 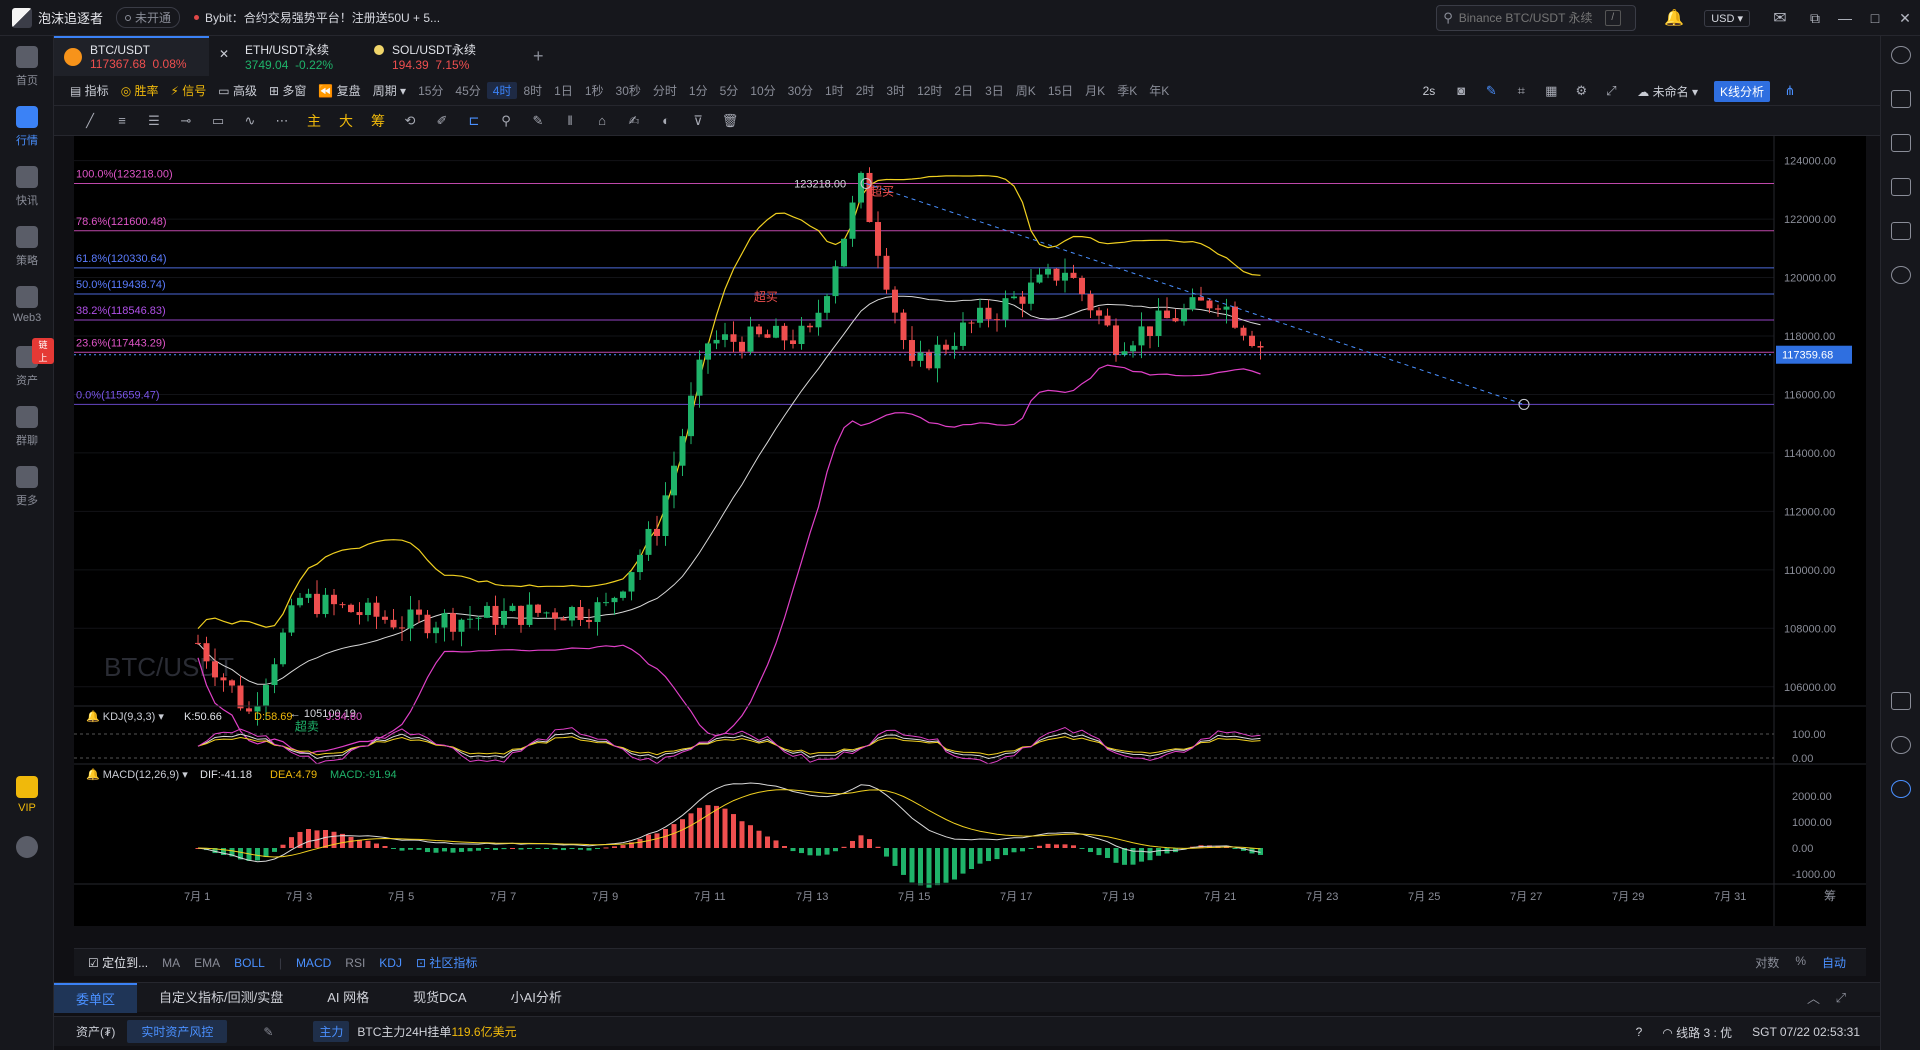 What do you see at coordinates (218, 120) in the screenshot?
I see `rect-tool-icon: ▭` at bounding box center [218, 120].